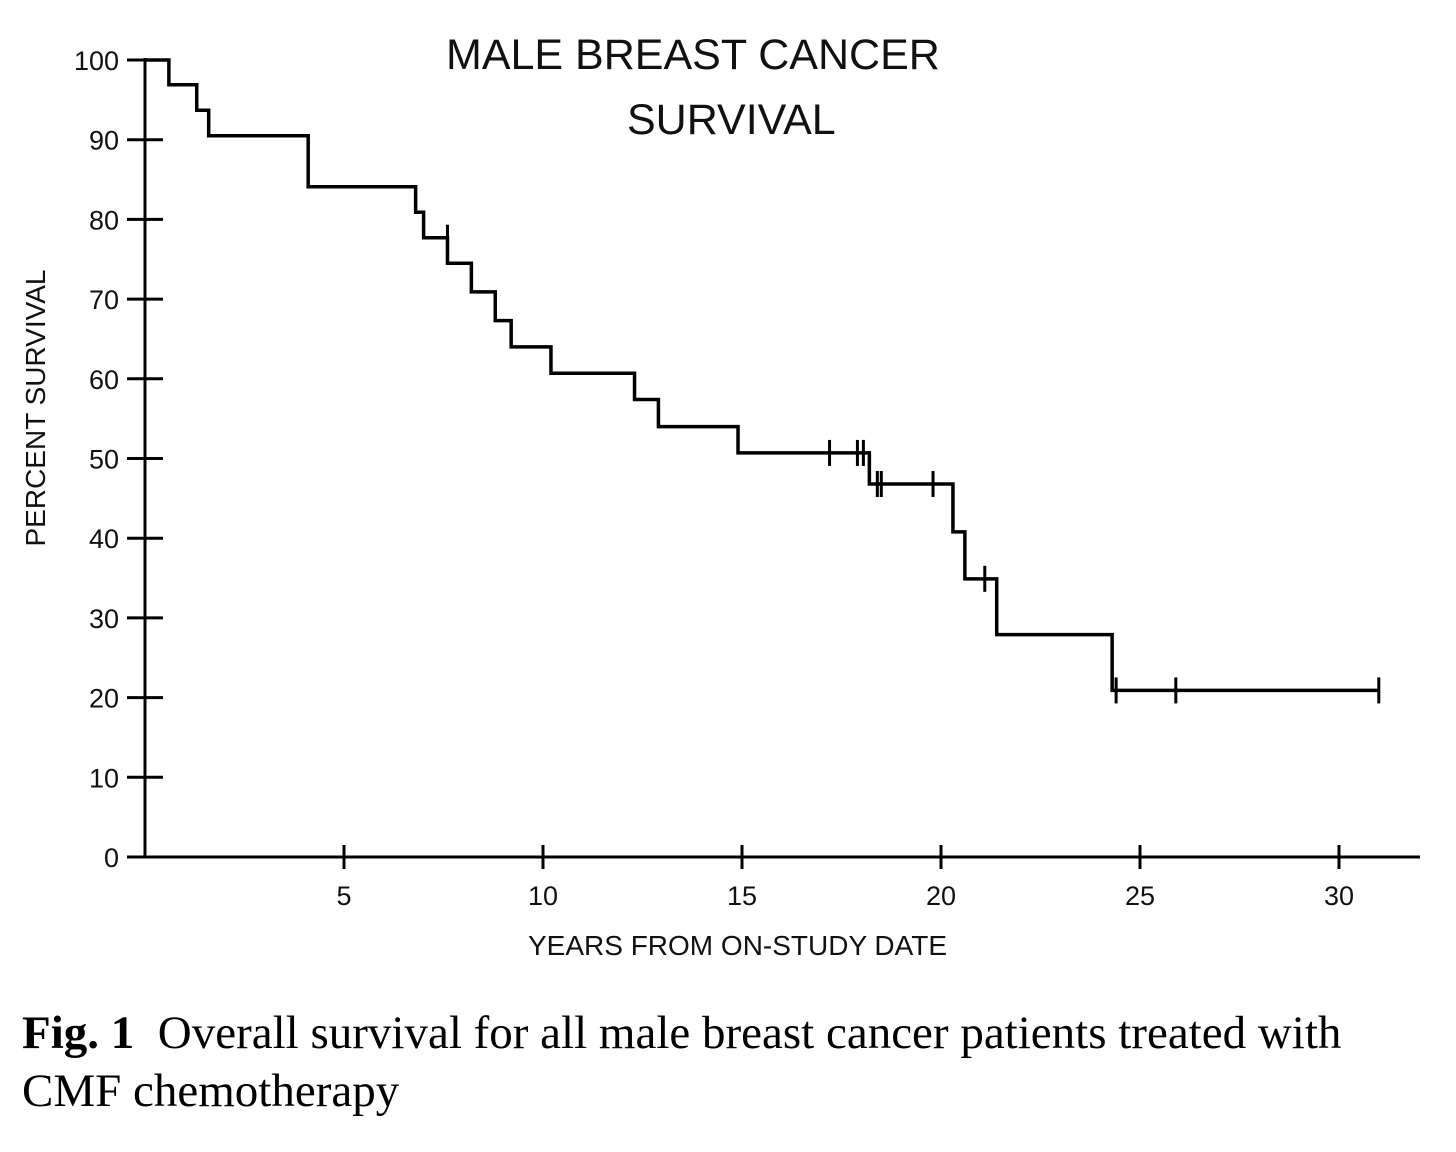  What do you see at coordinates (1140, 896) in the screenshot?
I see `x-tick-label-25: 25` at bounding box center [1140, 896].